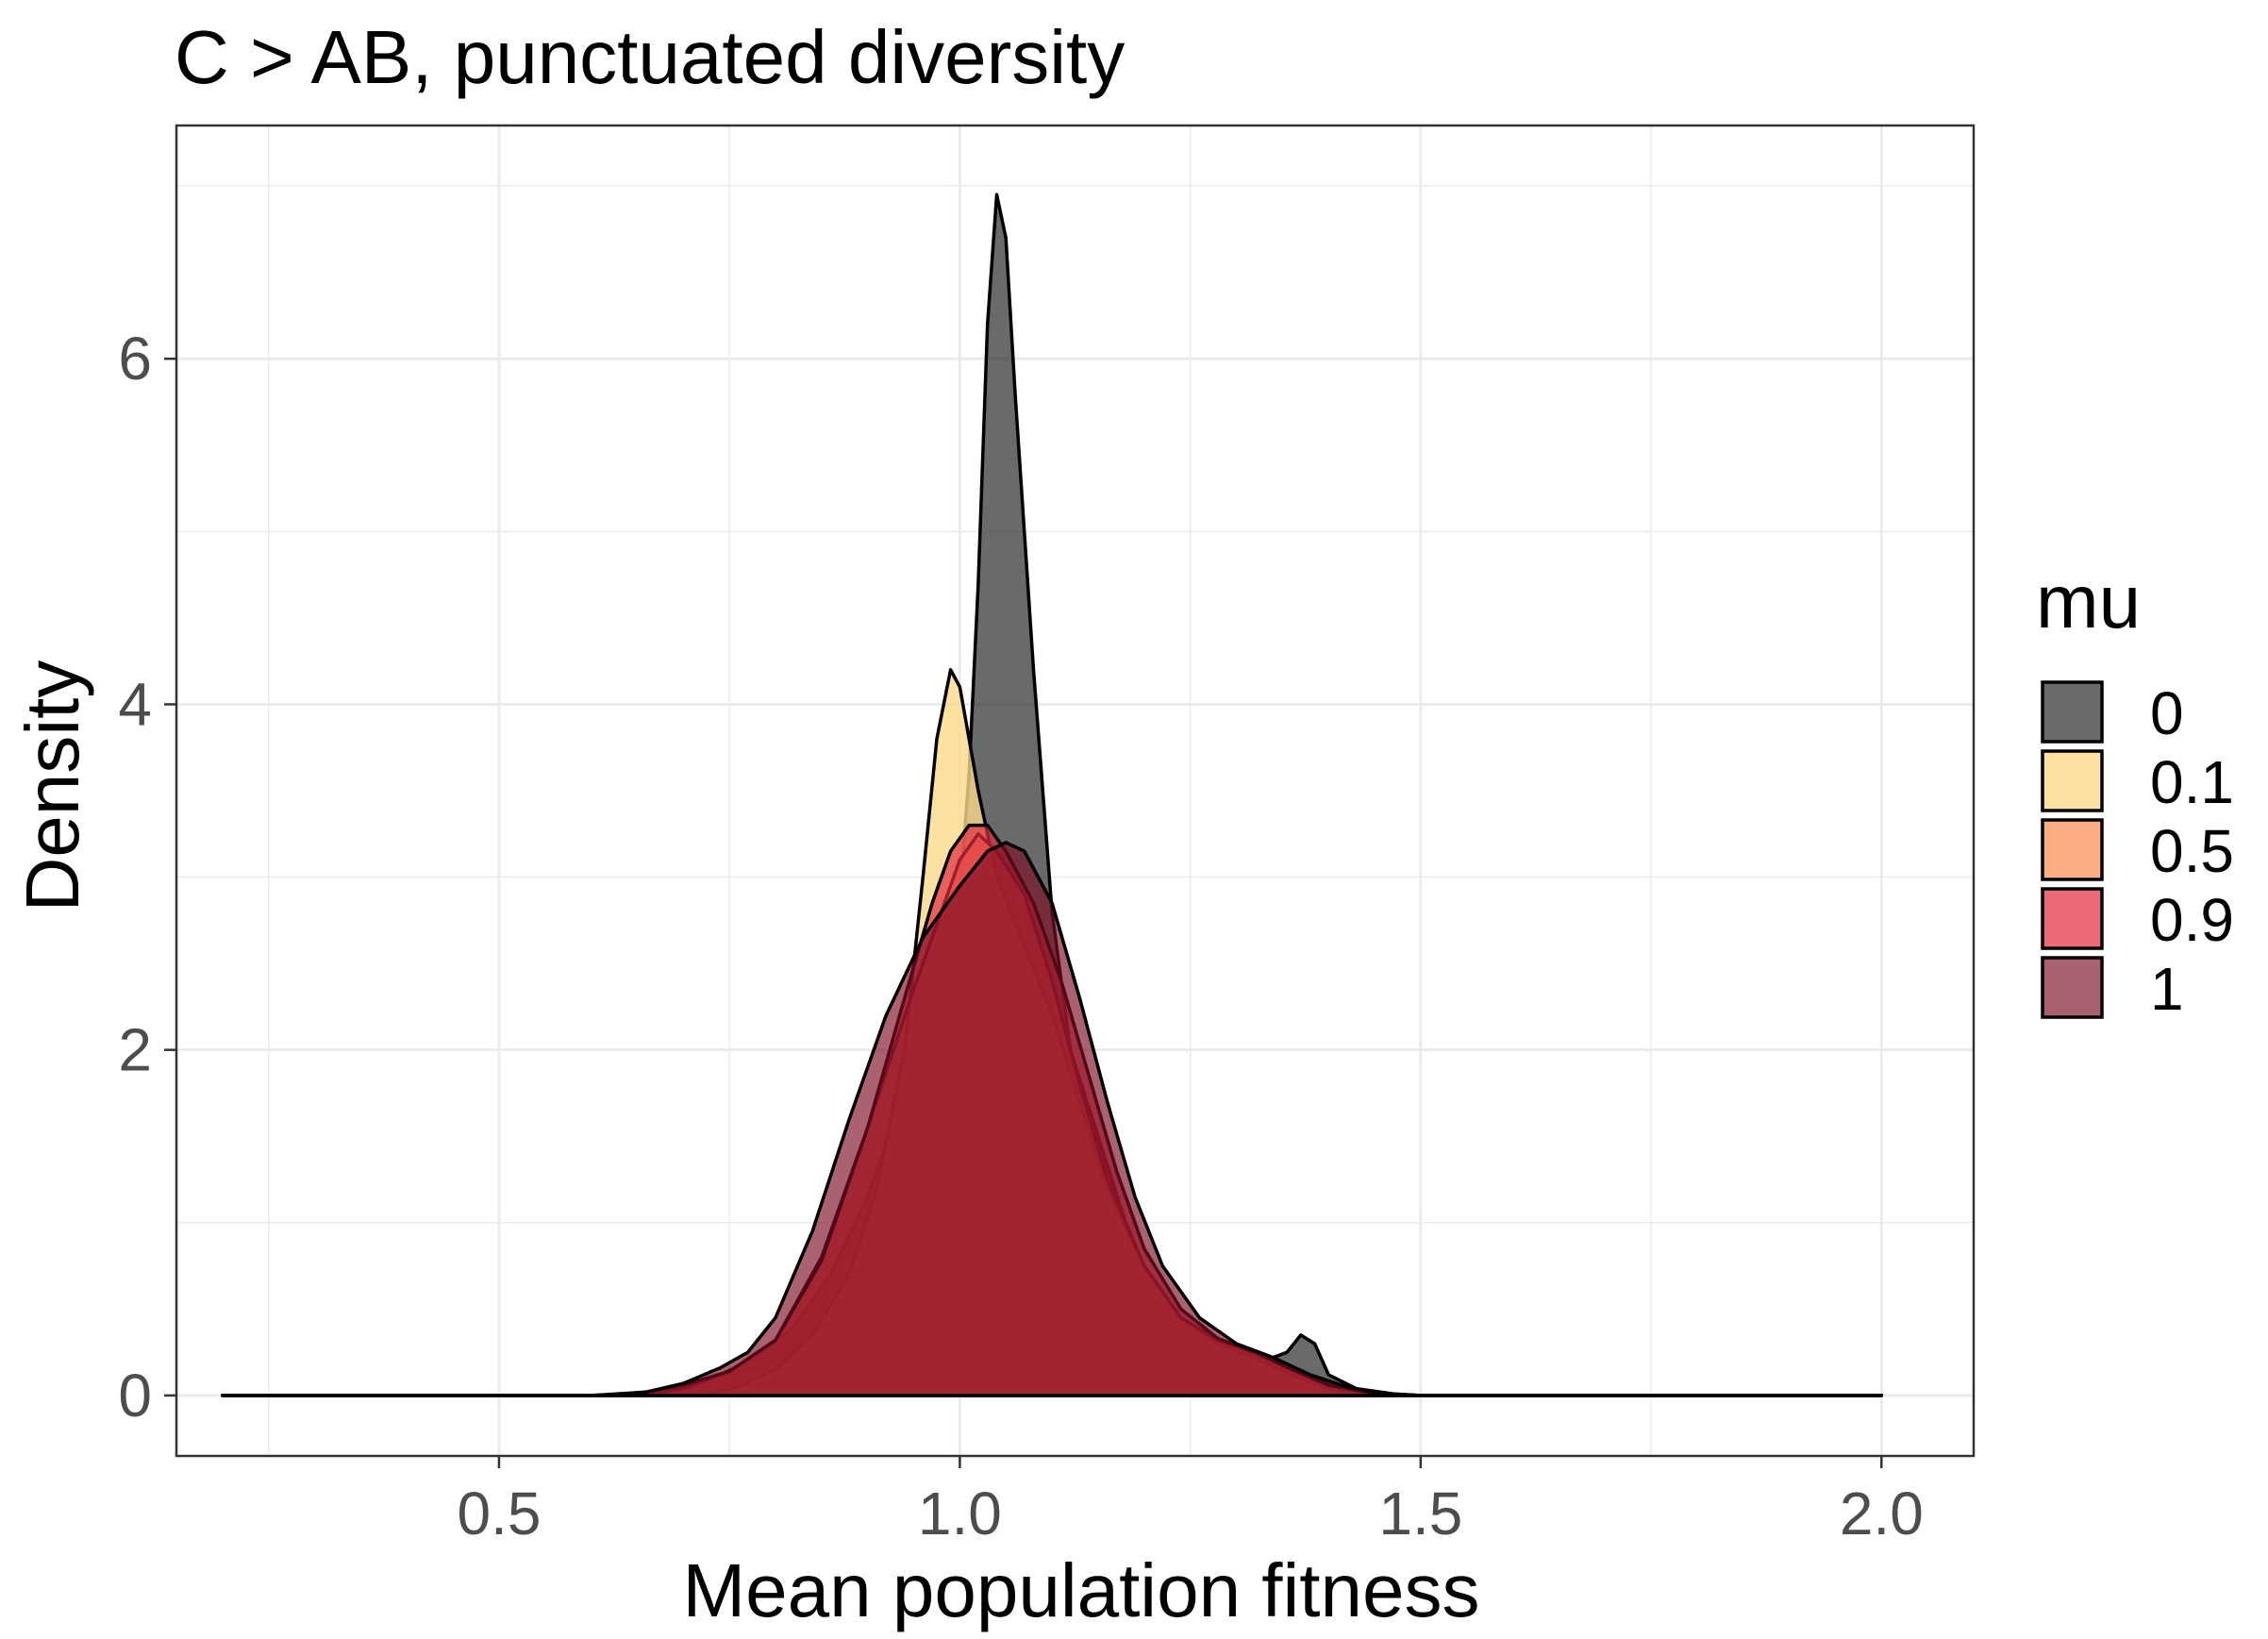 This screenshot has height=1639, width=2268. What do you see at coordinates (2138, 782) in the screenshot?
I see `legend-item-mu-0-1: 0.1` at bounding box center [2138, 782].